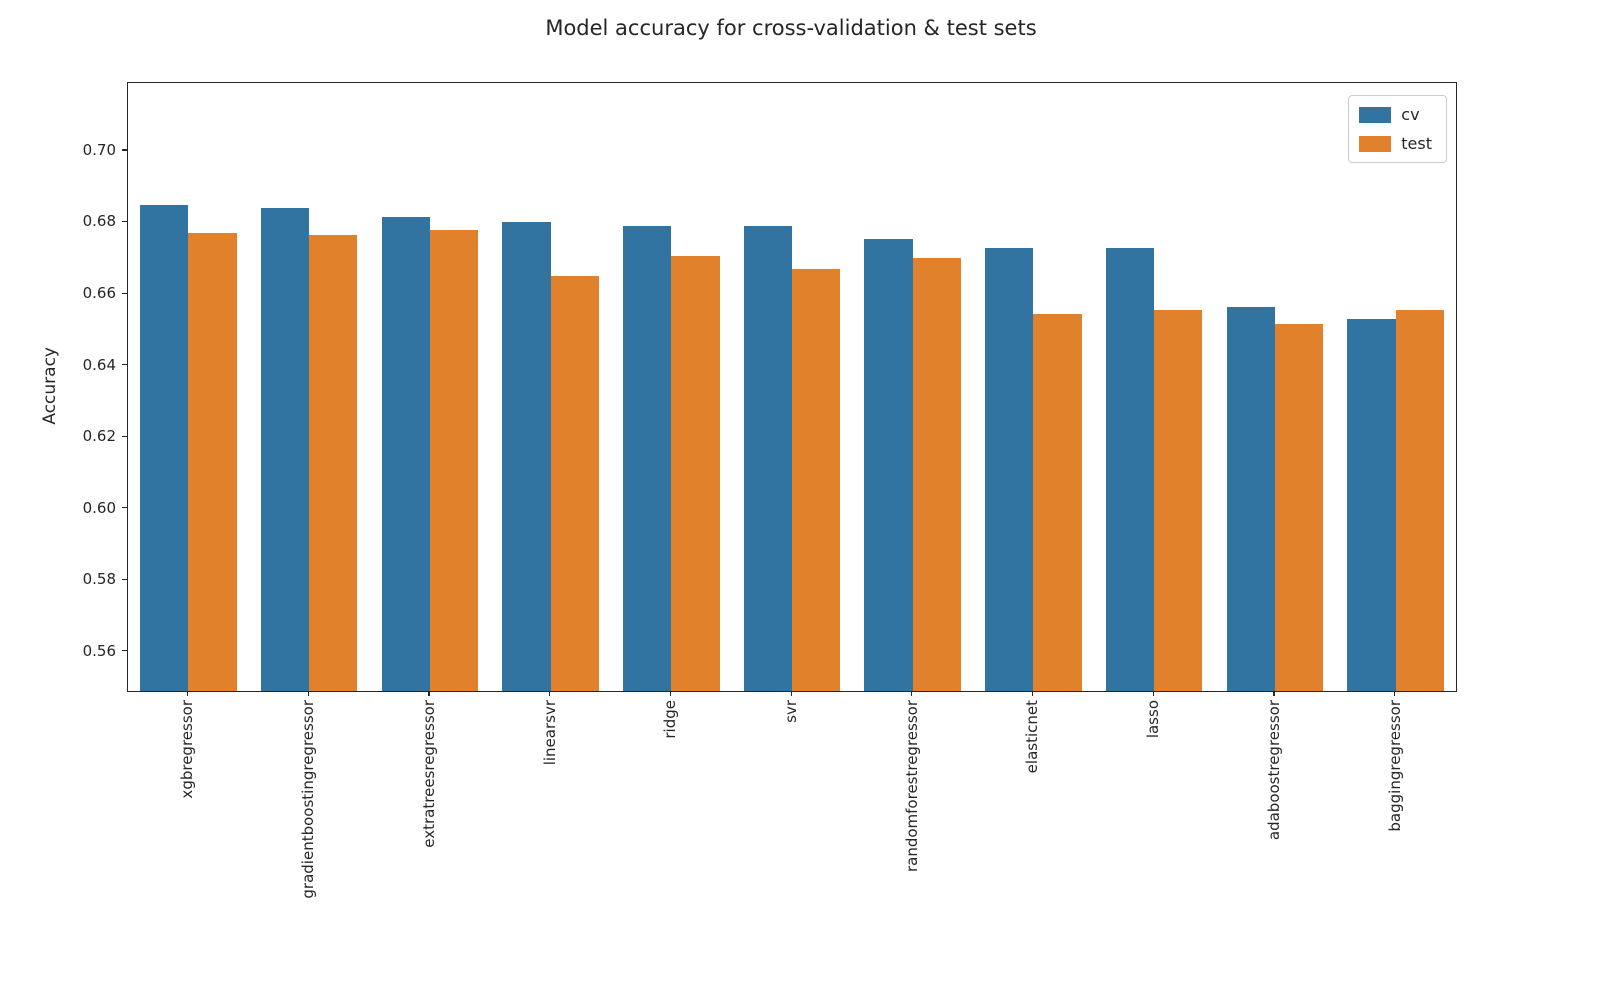 The width and height of the screenshot is (1600, 1008). I want to click on bar-test-lasso, so click(1178, 500).